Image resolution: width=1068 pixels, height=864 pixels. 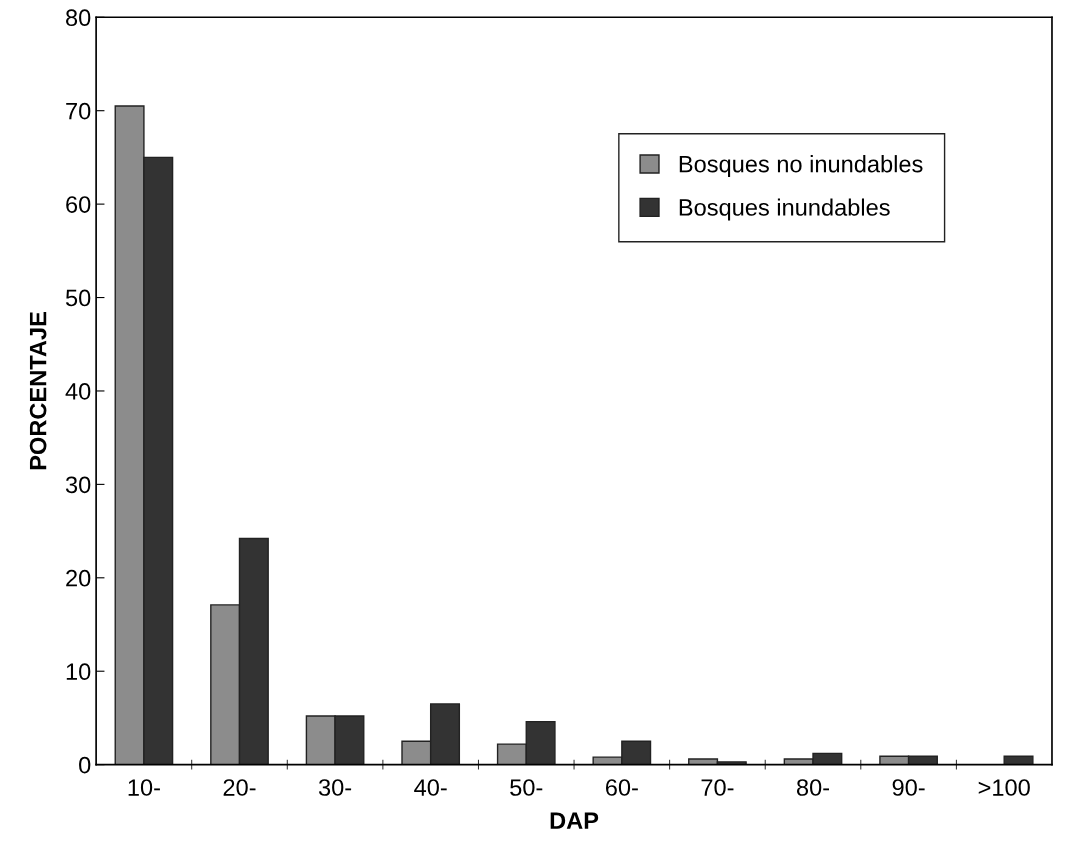 I want to click on x-tick-label: 70-, so click(x=717, y=787).